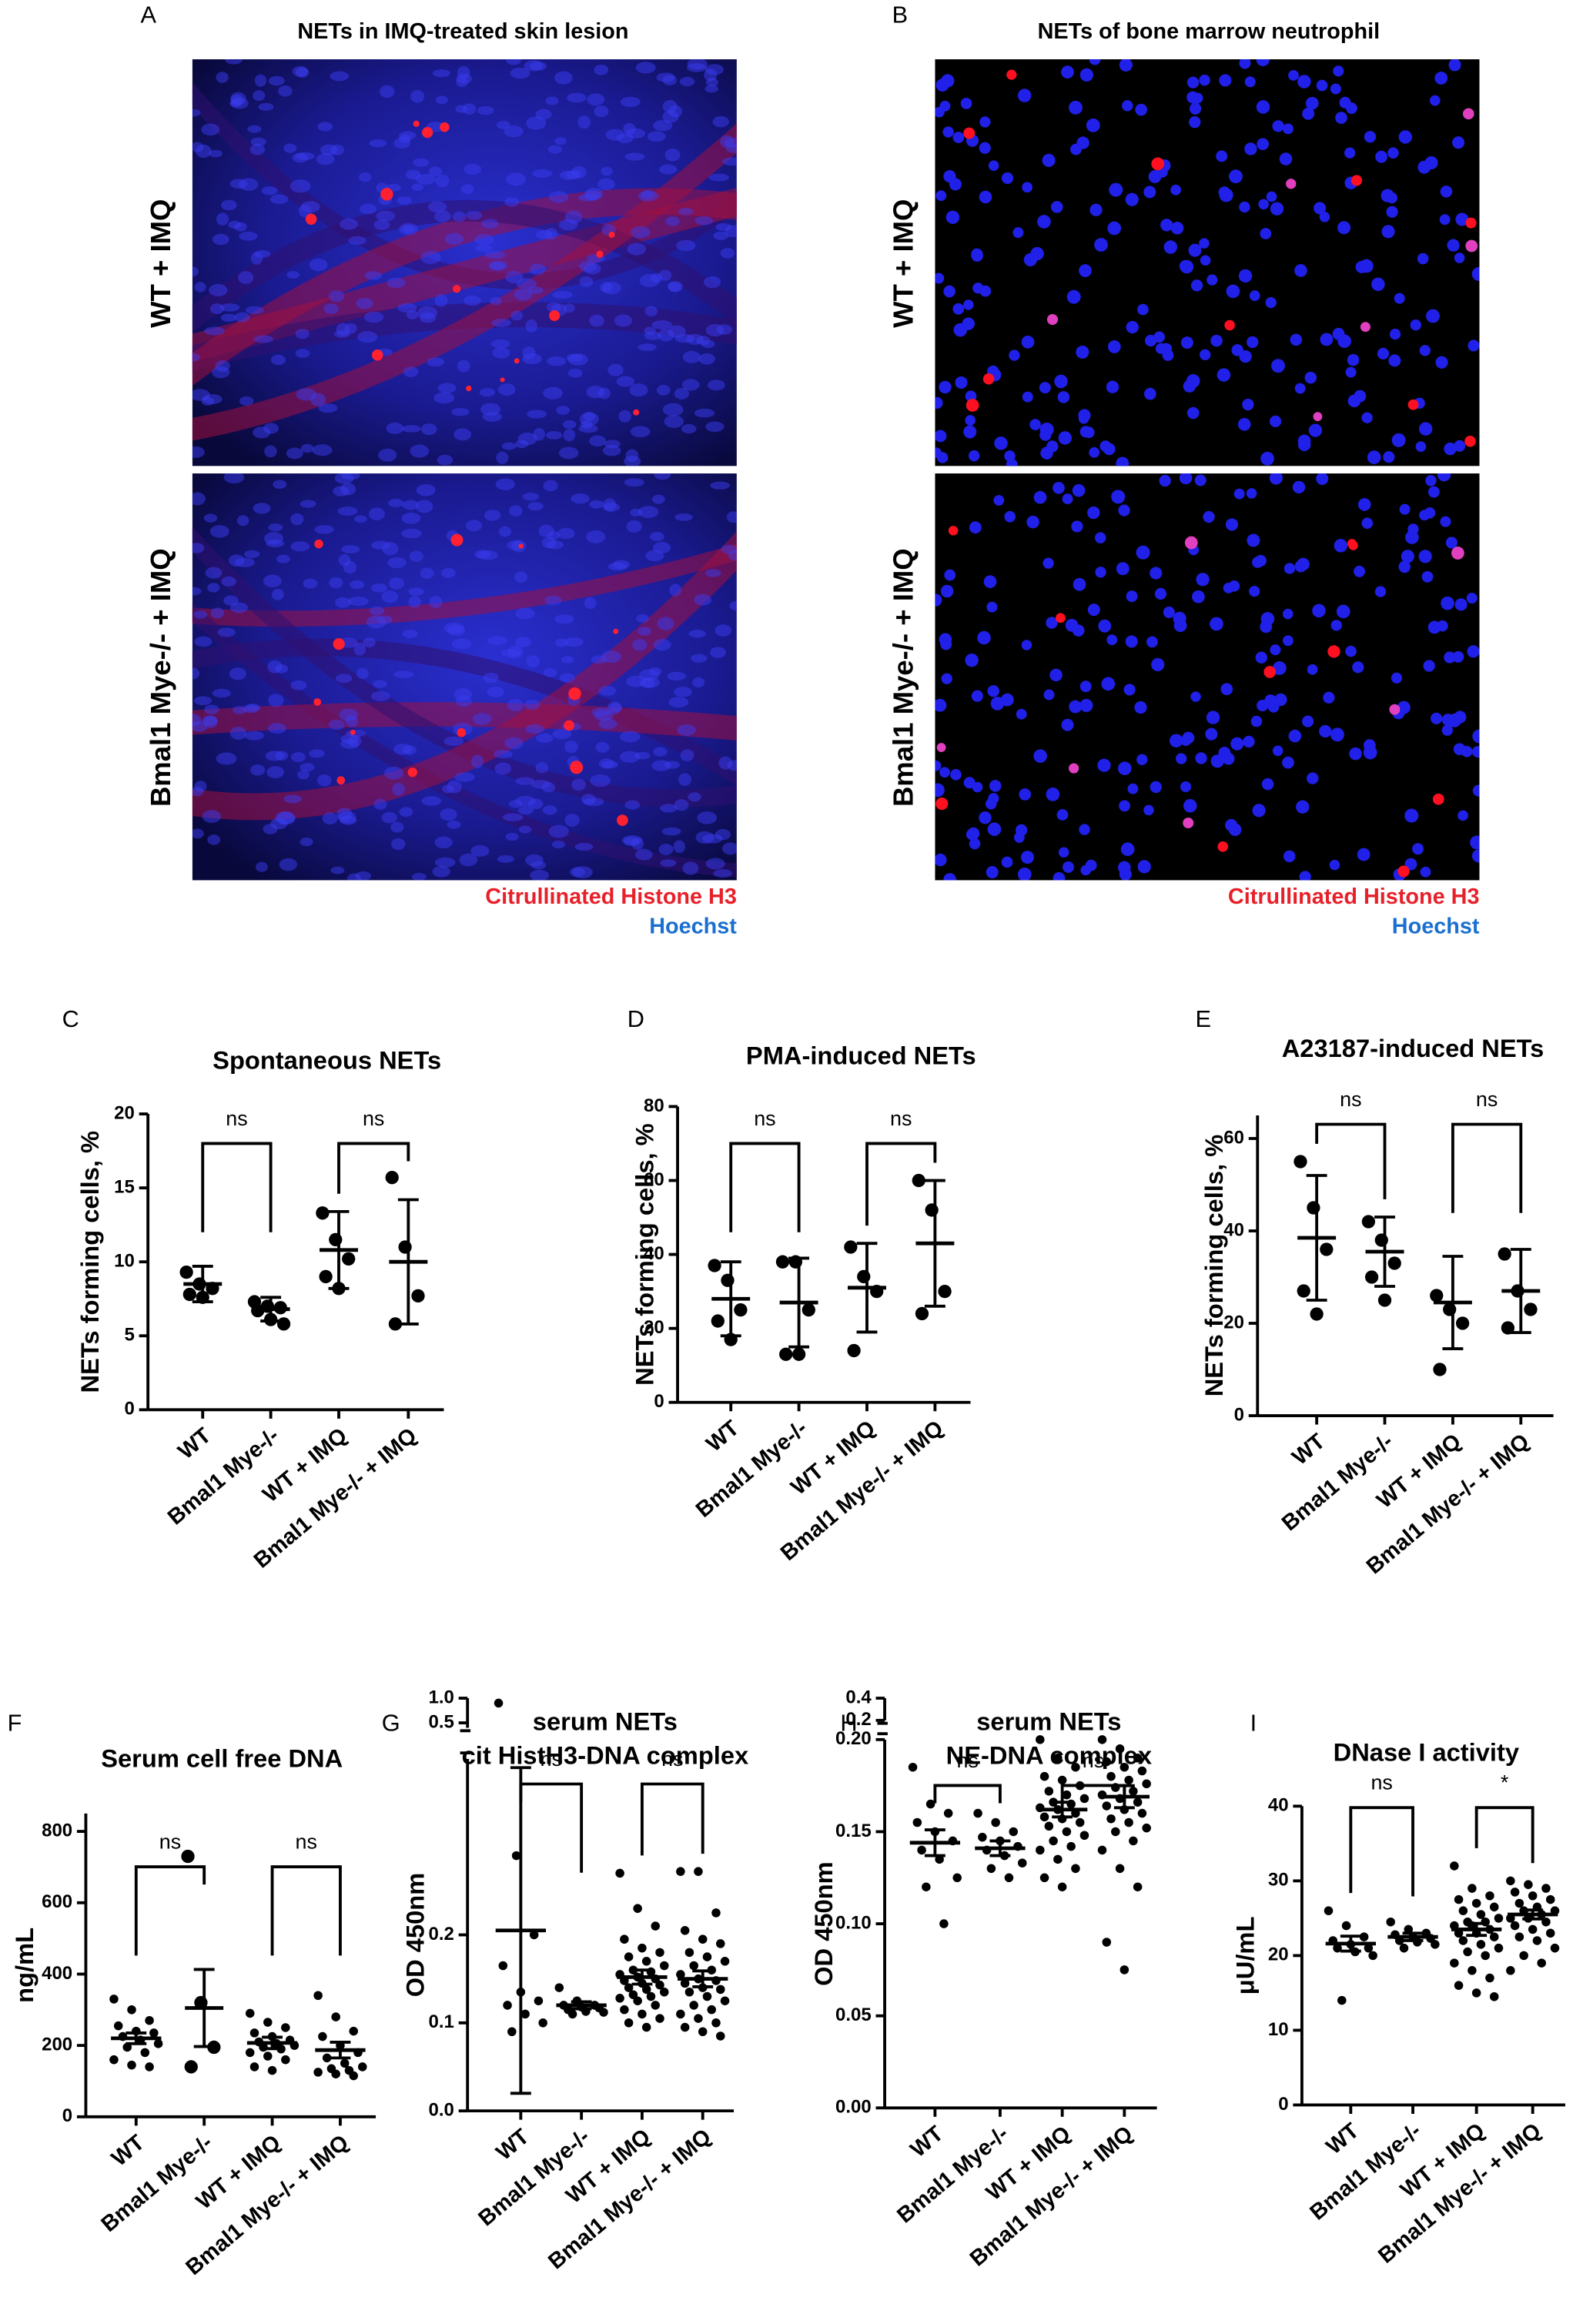  I want to click on y-tick-label: 0.00, so click(853, 2107).